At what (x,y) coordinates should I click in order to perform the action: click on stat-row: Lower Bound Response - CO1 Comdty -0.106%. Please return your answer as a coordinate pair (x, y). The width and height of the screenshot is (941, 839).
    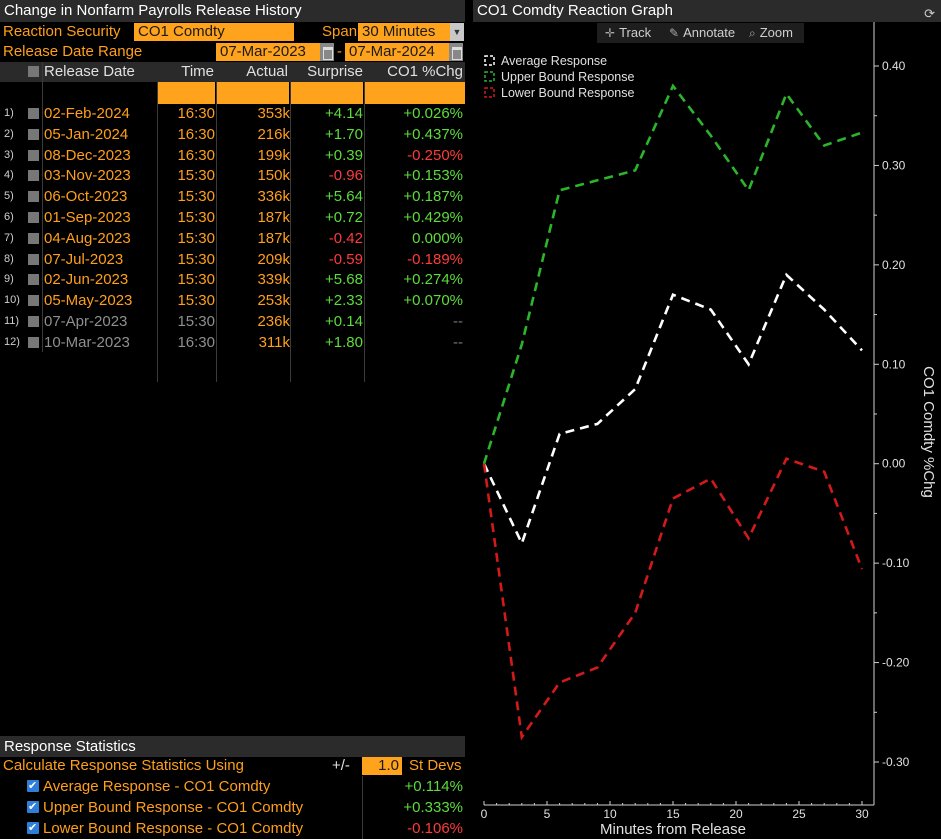
    Looking at the image, I should click on (232, 828).